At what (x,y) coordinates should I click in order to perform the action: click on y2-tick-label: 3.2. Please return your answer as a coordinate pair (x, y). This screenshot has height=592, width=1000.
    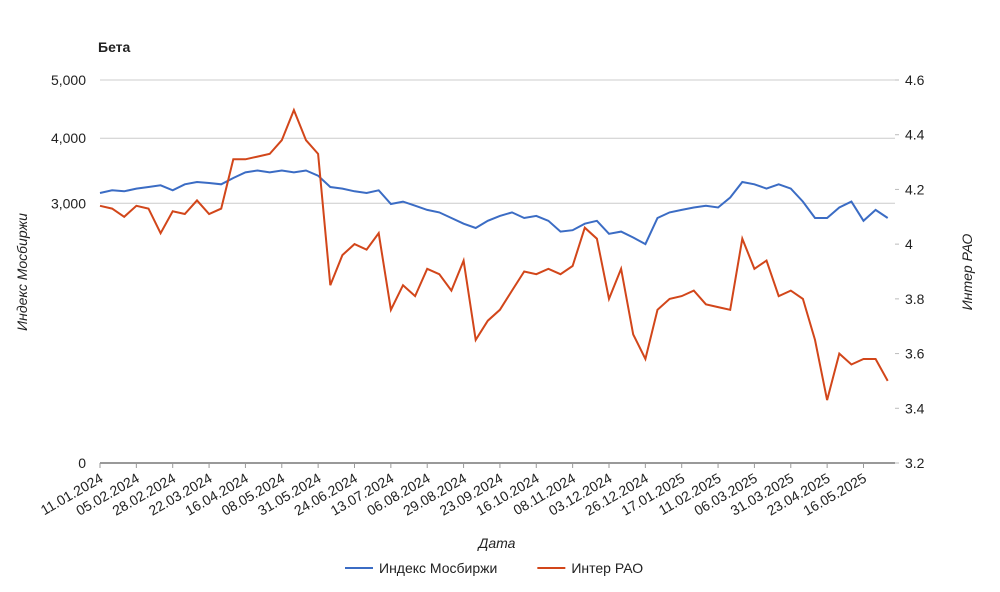
    Looking at the image, I should click on (915, 463).